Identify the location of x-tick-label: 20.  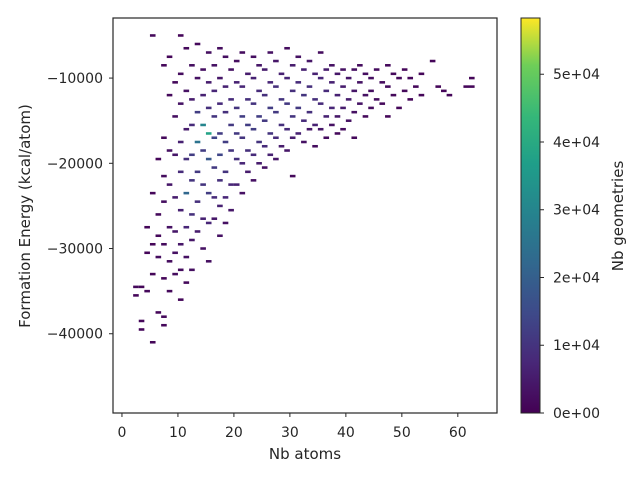
(234, 433).